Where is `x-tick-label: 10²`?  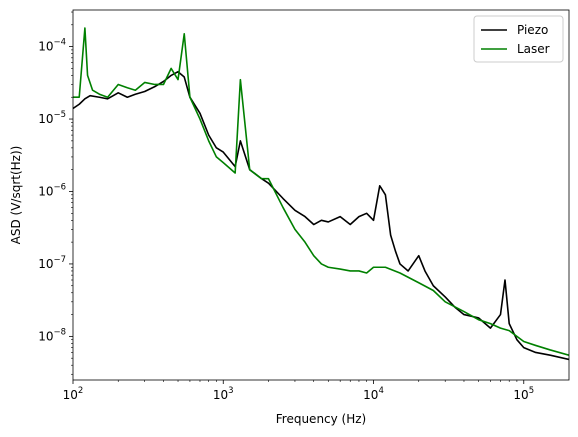 x-tick-label: 10² is located at coordinates (73, 394).